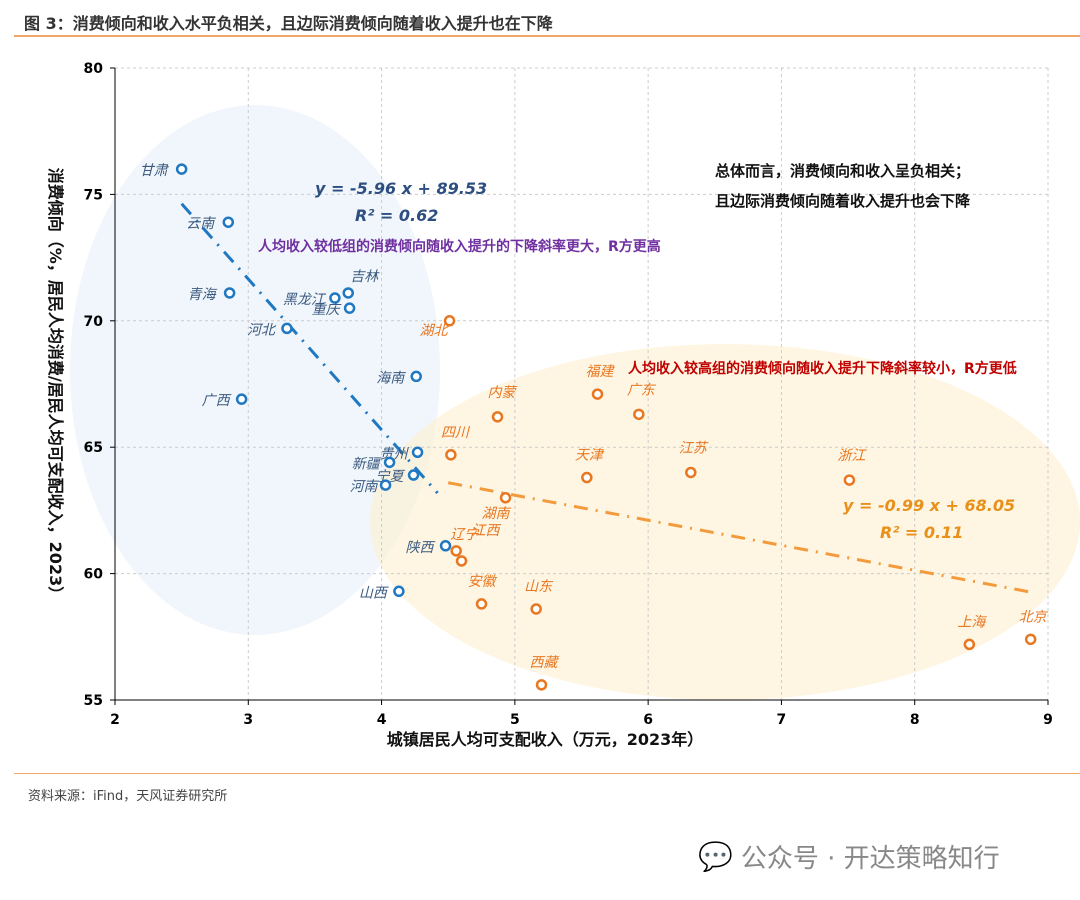 Image resolution: width=1080 pixels, height=900 pixels. Describe the element at coordinates (849, 857) in the screenshot. I see `watermark: 💬 公众号 · 开达策略知行` at that location.